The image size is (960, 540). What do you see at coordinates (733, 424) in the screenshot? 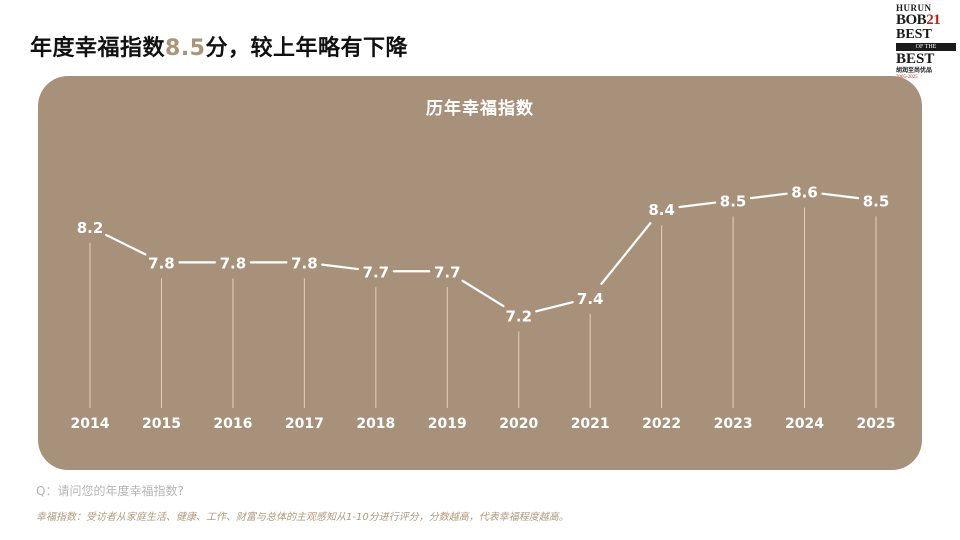
I see `x-tick-label-2023: 2023` at bounding box center [733, 424].